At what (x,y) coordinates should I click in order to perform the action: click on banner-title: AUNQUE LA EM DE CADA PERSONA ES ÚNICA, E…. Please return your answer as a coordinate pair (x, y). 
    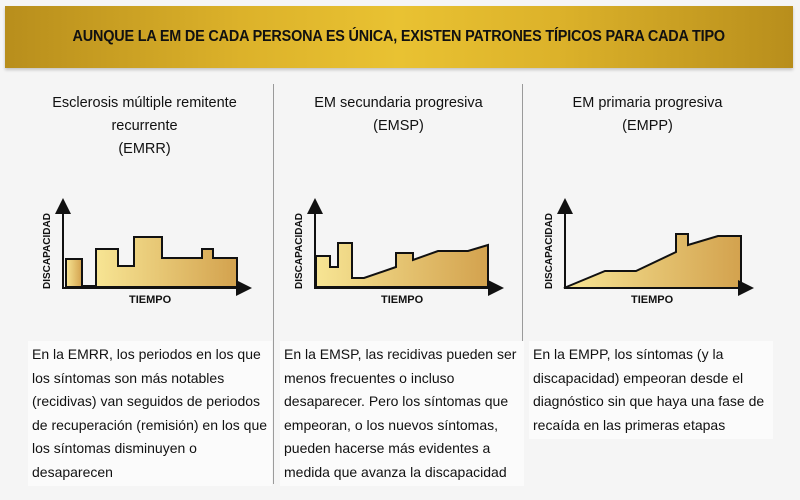
    Looking at the image, I should click on (399, 36).